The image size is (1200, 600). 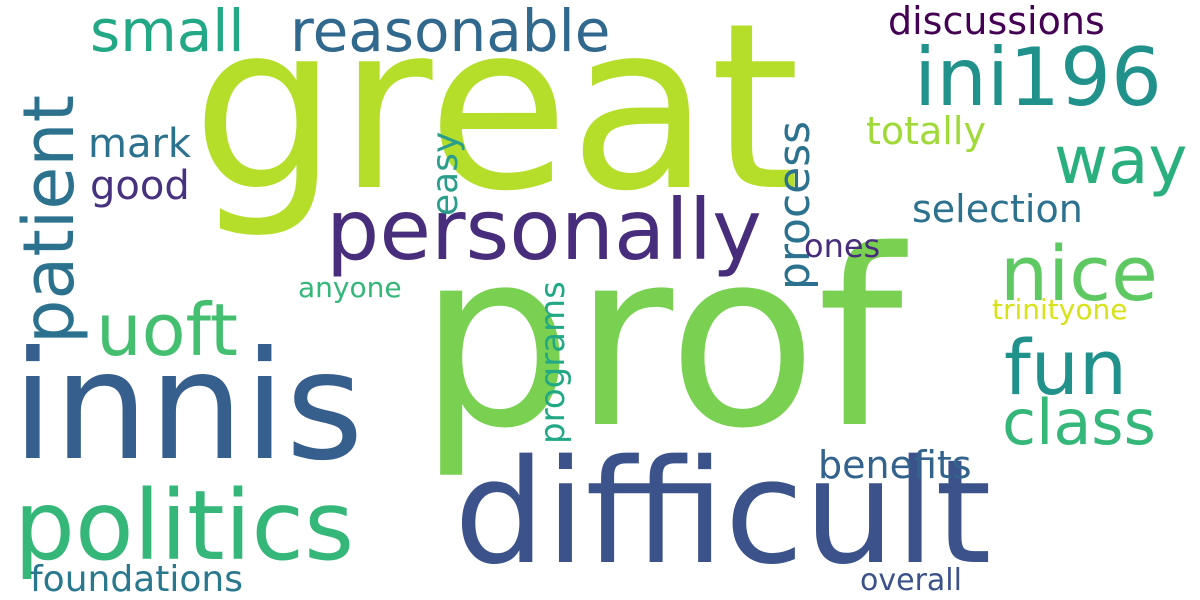 What do you see at coordinates (167, 330) in the screenshot?
I see `word-uoft: uoft` at bounding box center [167, 330].